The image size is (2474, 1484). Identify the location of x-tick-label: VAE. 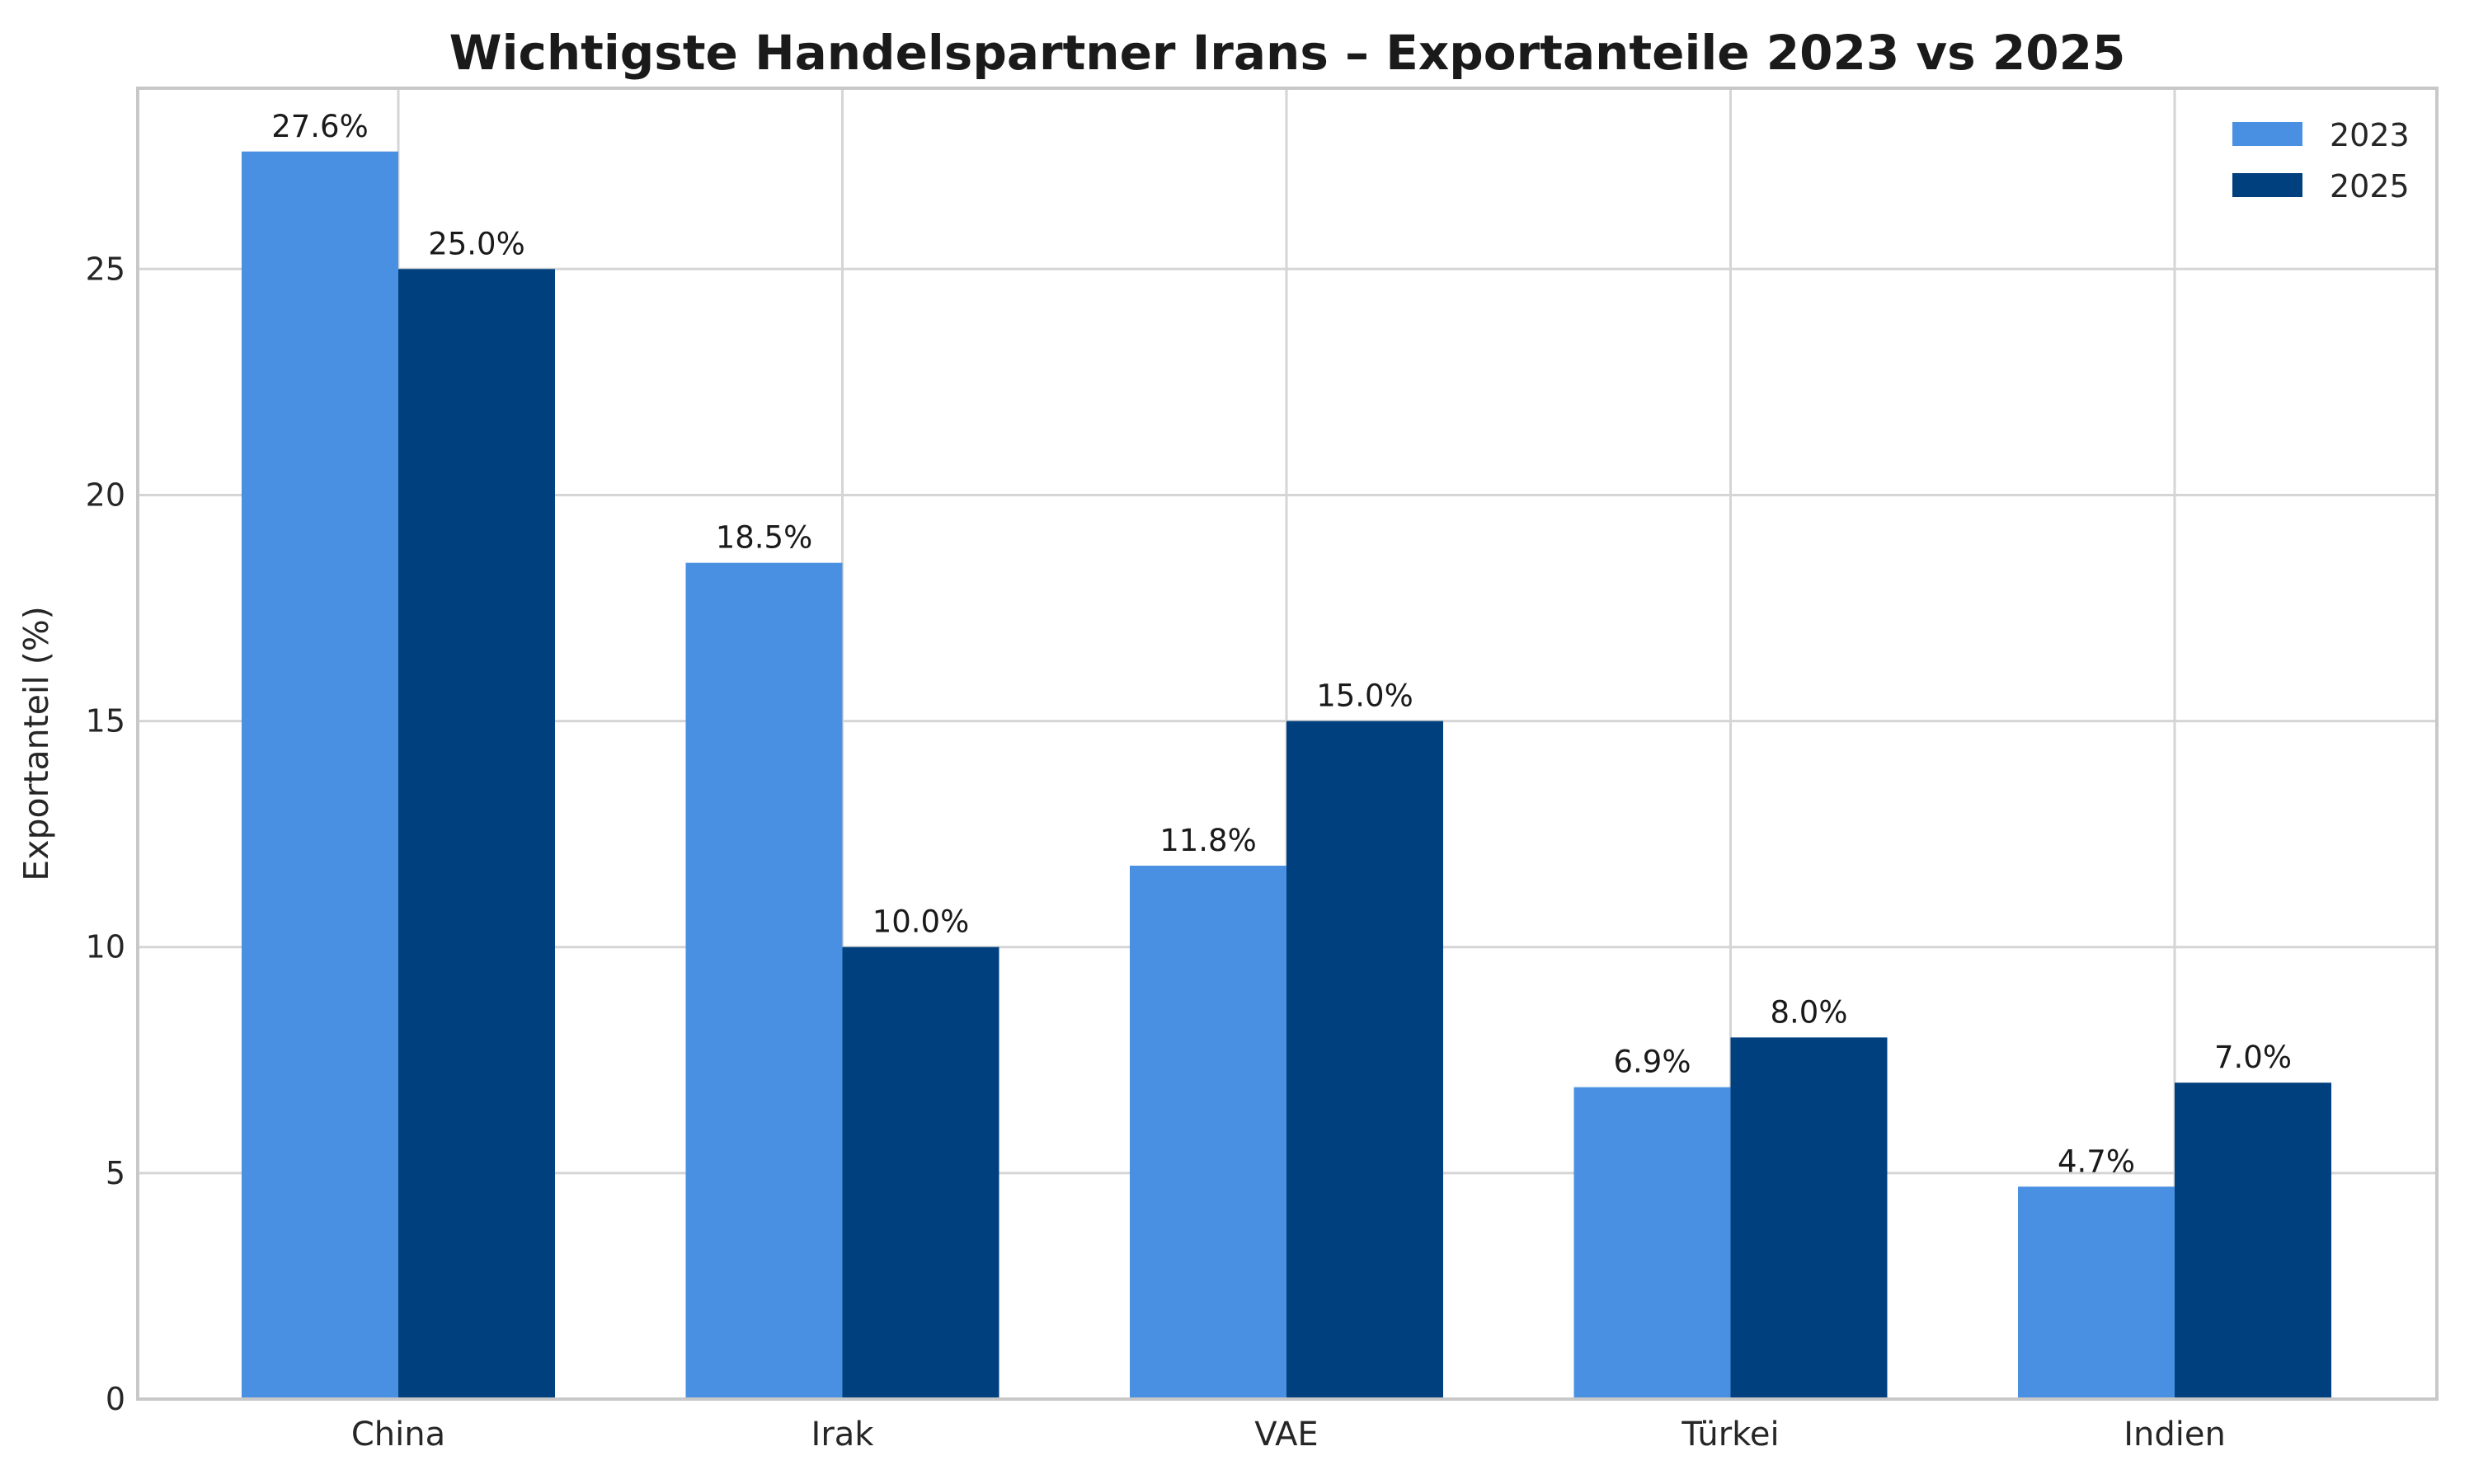
(1286, 1434).